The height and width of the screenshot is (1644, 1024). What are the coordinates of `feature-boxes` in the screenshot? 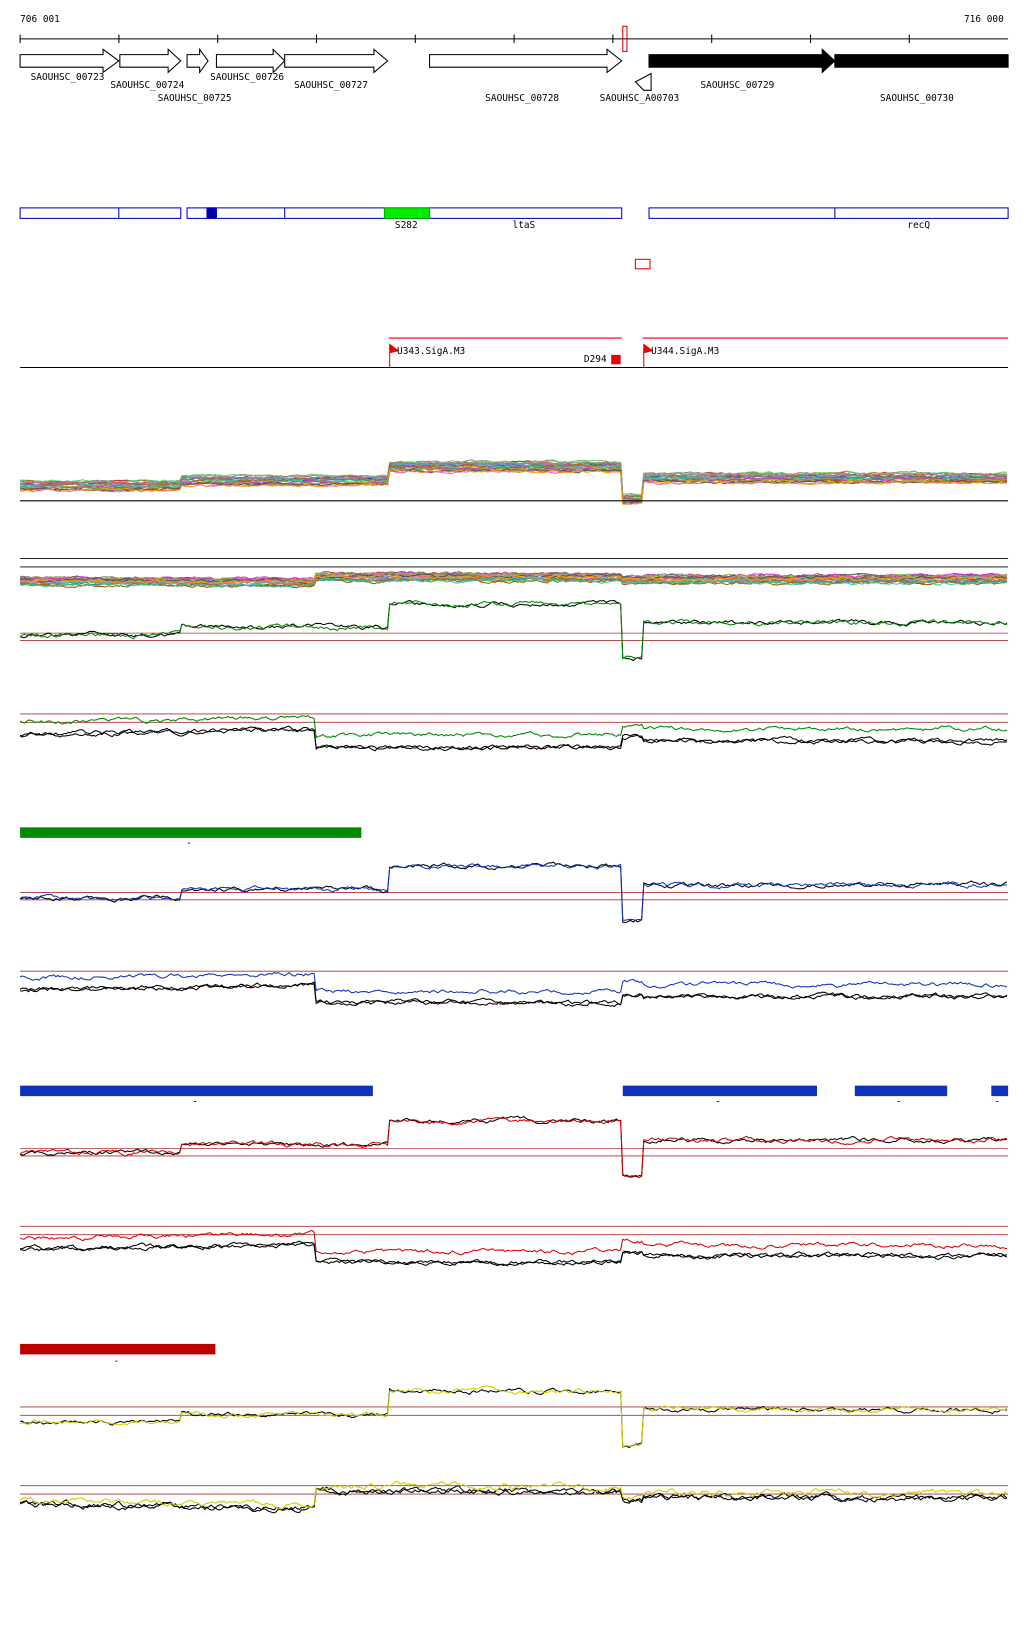 It's located at (514, 213).